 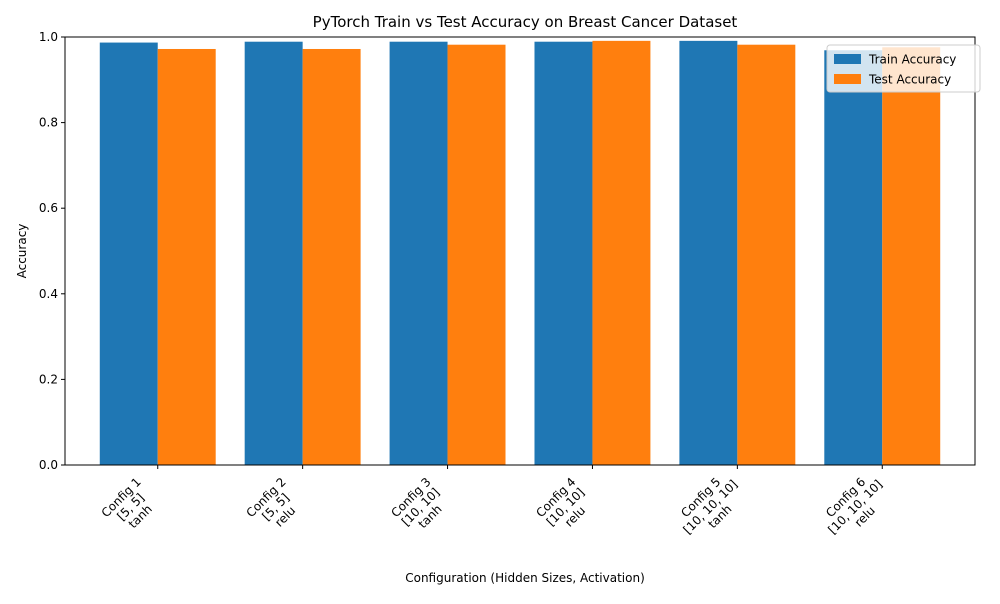 I want to click on legend-box, so click(x=903, y=68).